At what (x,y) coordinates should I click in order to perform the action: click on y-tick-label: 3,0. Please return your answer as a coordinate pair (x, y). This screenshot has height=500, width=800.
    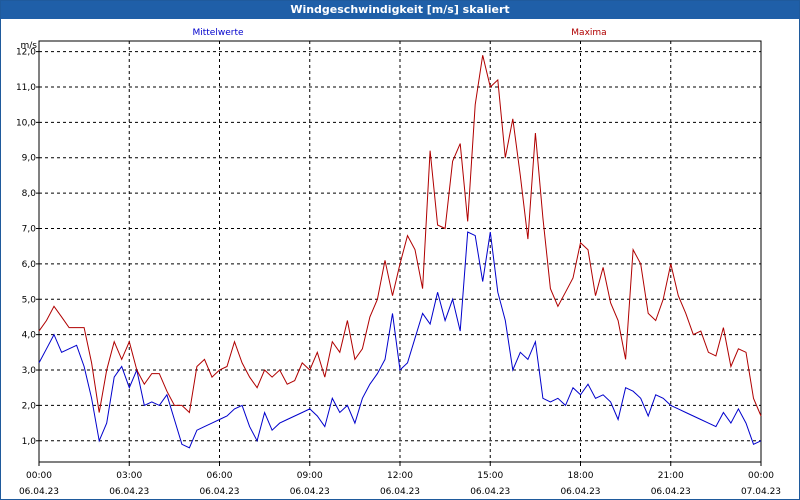
    Looking at the image, I should click on (29, 371).